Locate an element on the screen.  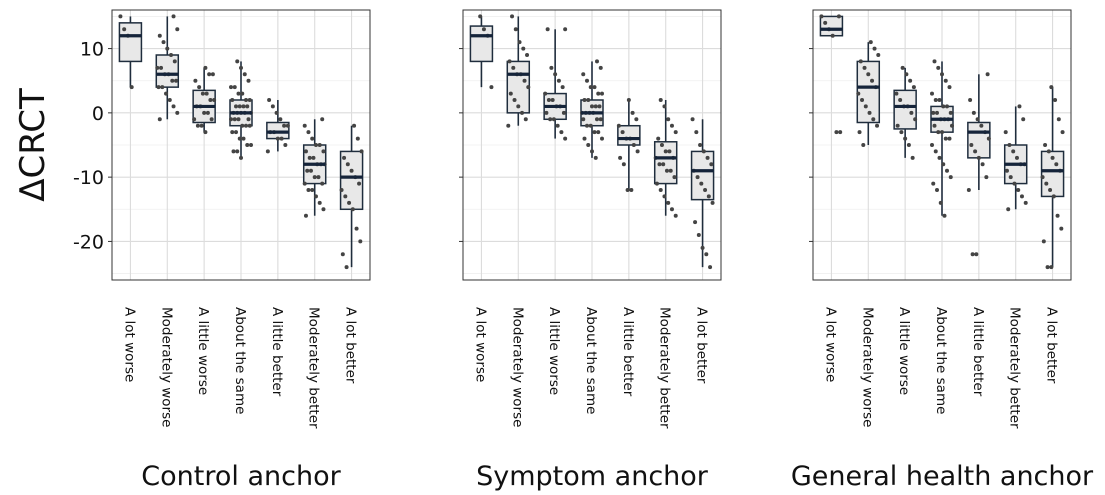
plot-border is located at coordinates (942, 145).